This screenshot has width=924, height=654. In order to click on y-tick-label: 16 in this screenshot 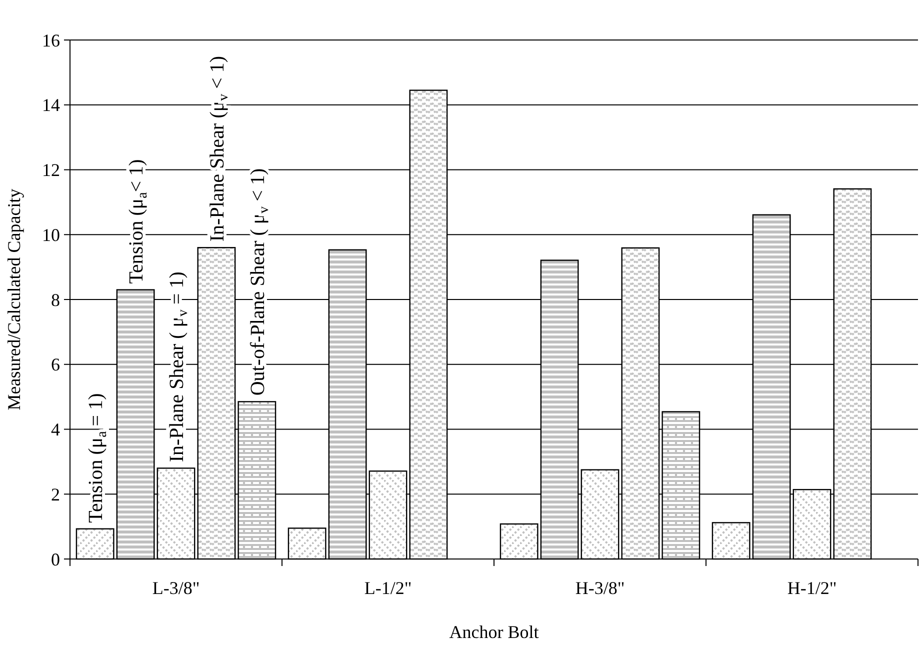, I will do `click(51, 40)`.